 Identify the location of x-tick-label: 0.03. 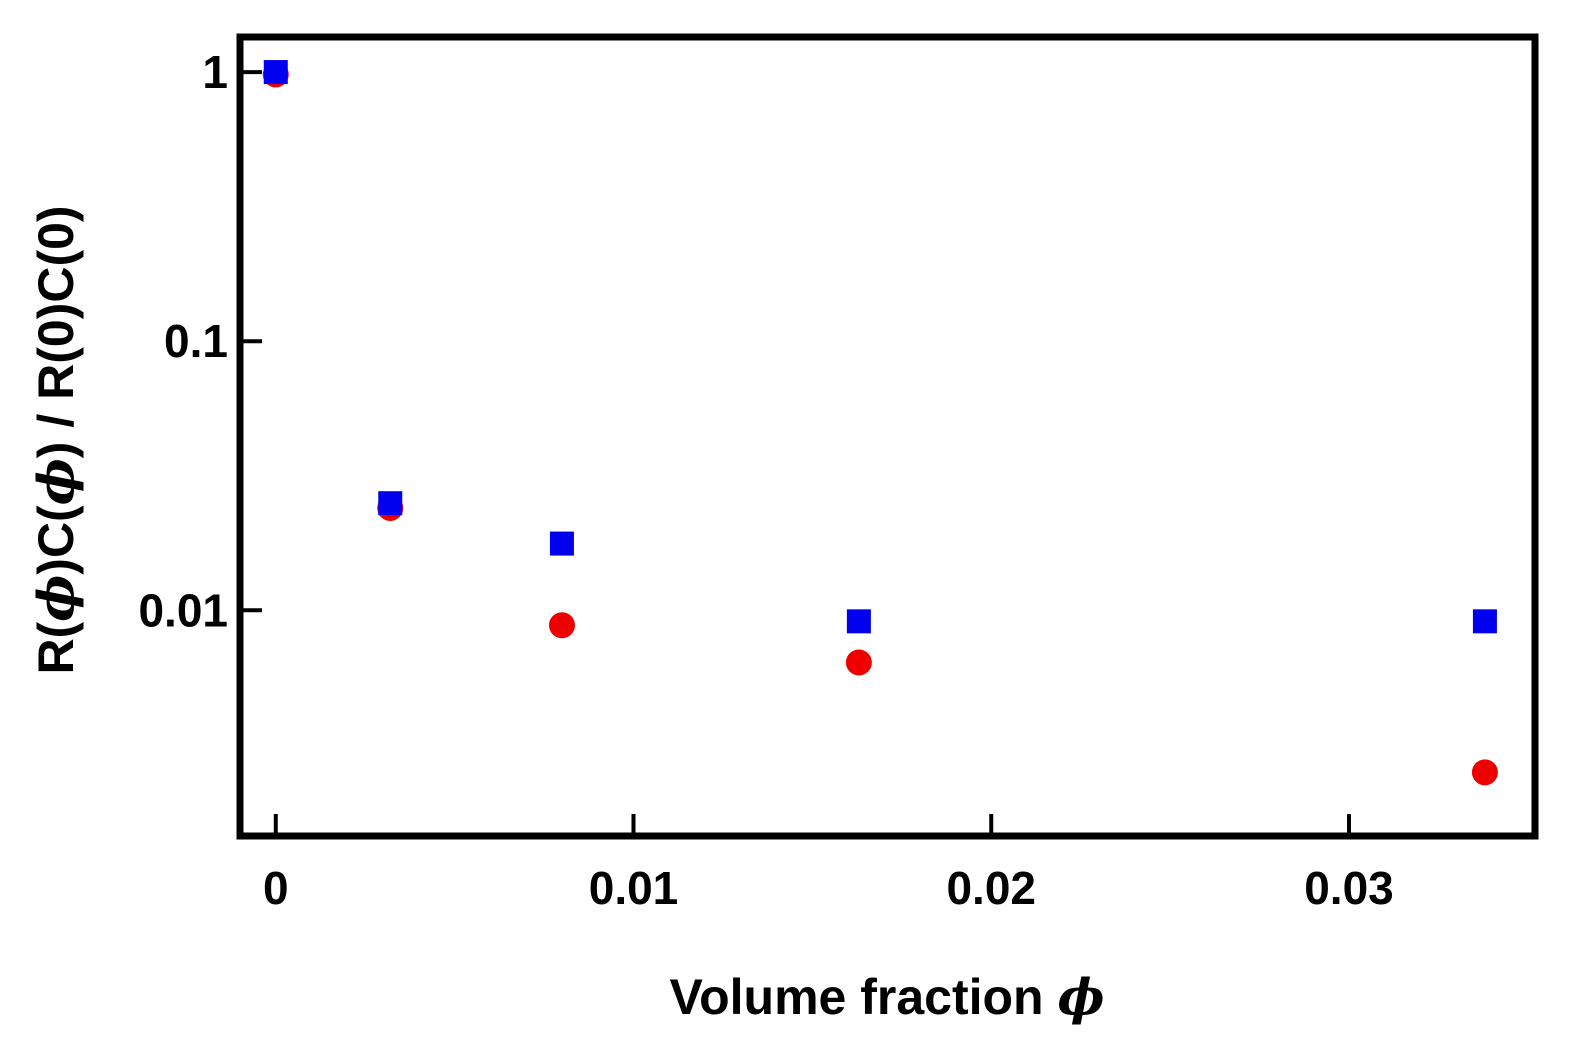
(1349, 888).